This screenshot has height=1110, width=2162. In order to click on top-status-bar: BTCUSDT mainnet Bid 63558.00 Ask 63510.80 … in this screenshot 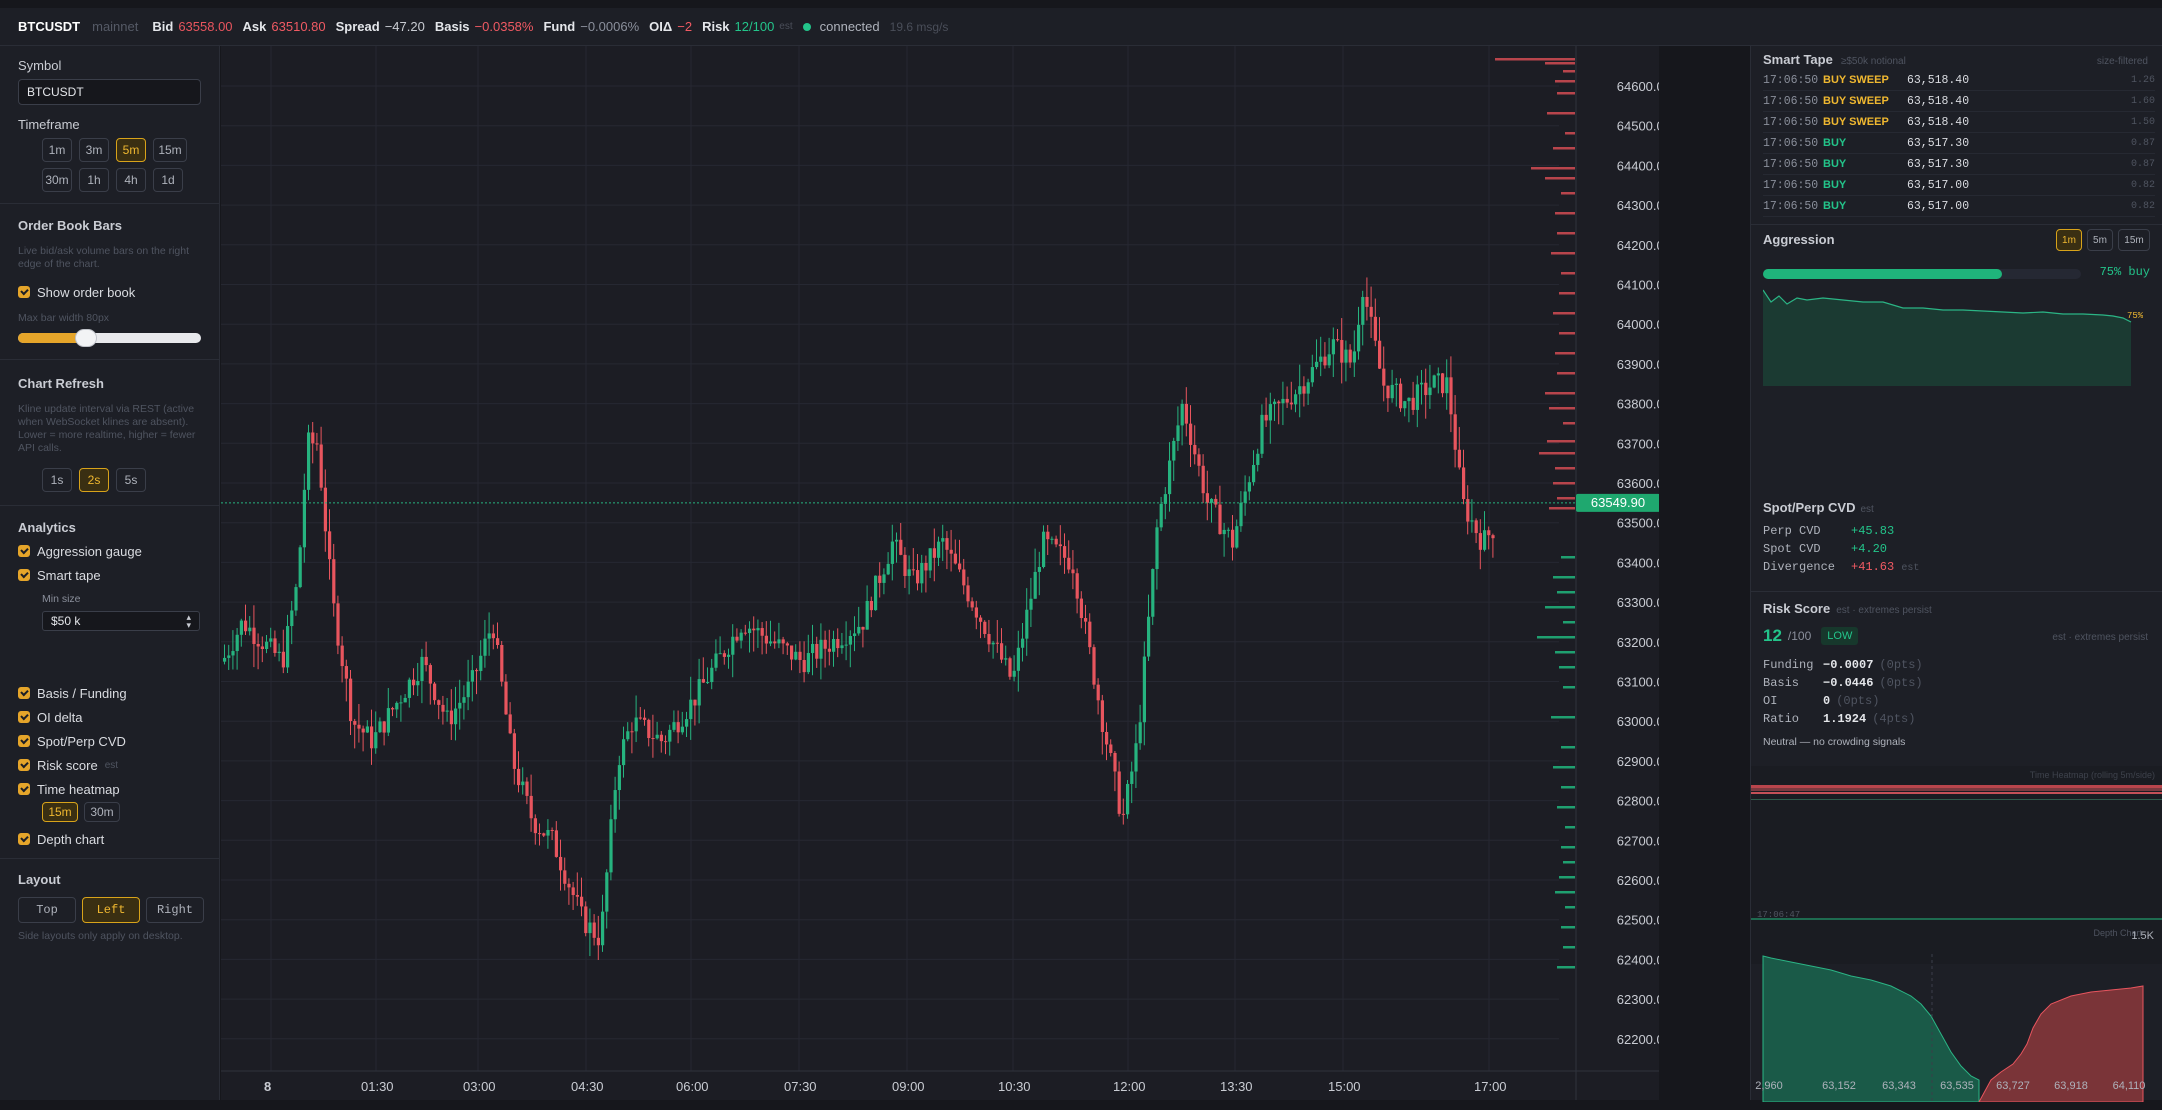, I will do `click(1081, 27)`.